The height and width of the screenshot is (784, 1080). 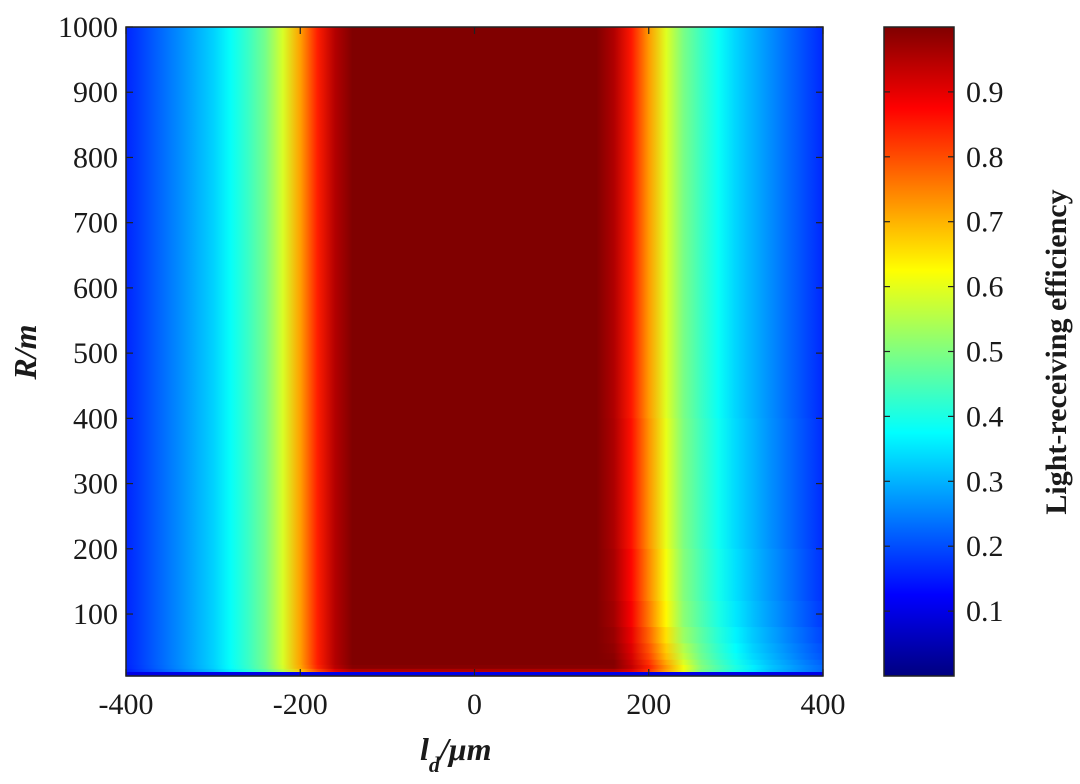 I want to click on y-tick-label: 700, so click(x=95, y=223).